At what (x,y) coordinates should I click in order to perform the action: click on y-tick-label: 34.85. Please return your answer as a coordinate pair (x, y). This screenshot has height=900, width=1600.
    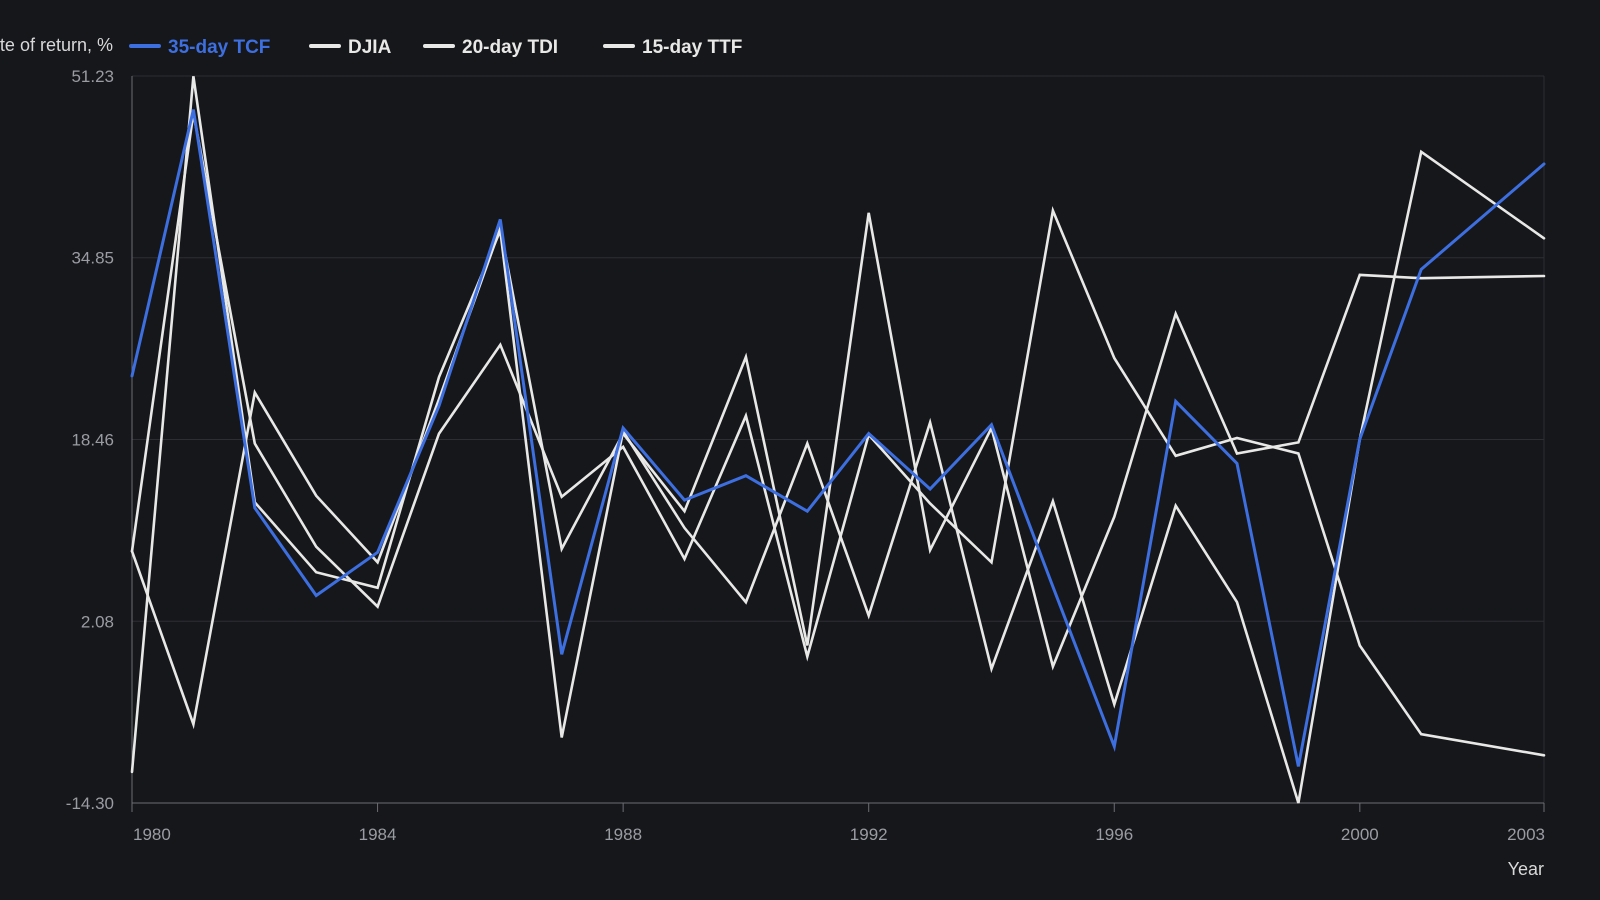
    Looking at the image, I should click on (92, 258).